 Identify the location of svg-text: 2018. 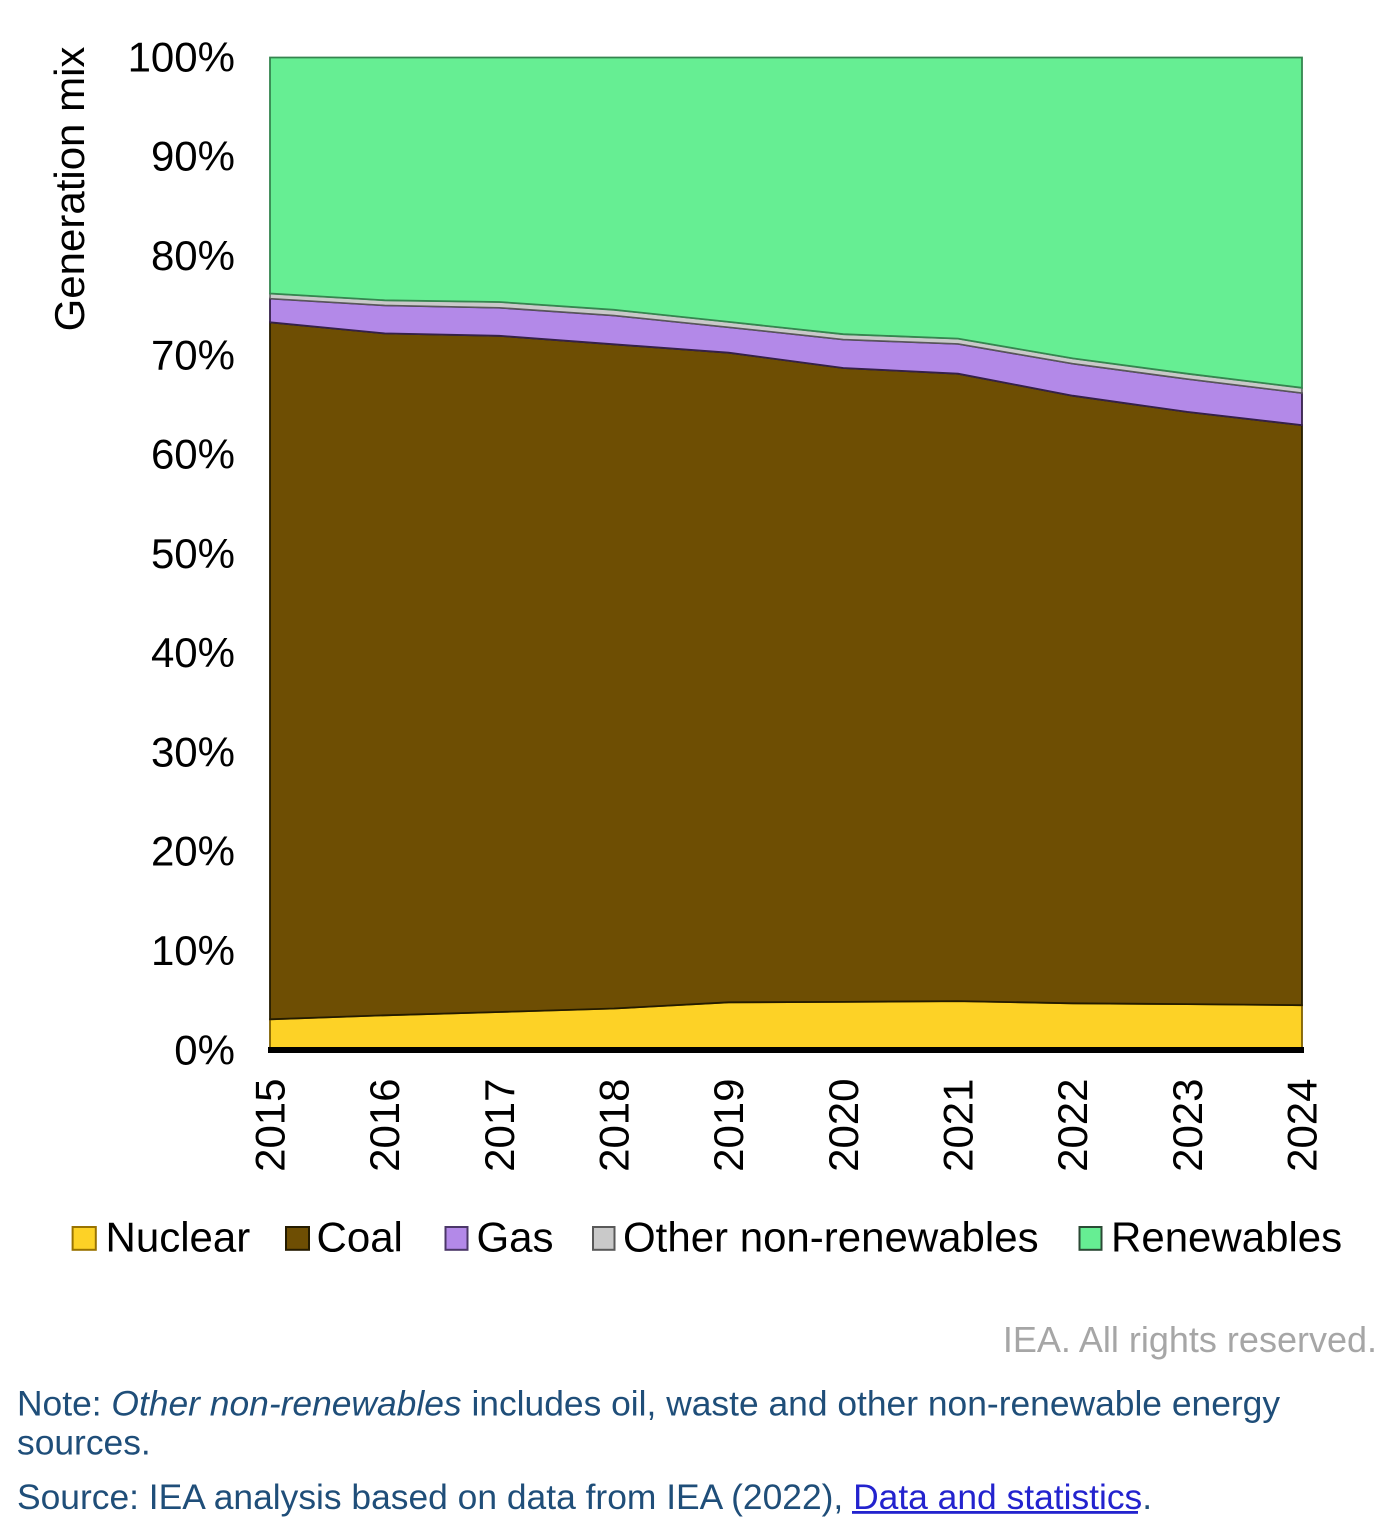
(614, 1124).